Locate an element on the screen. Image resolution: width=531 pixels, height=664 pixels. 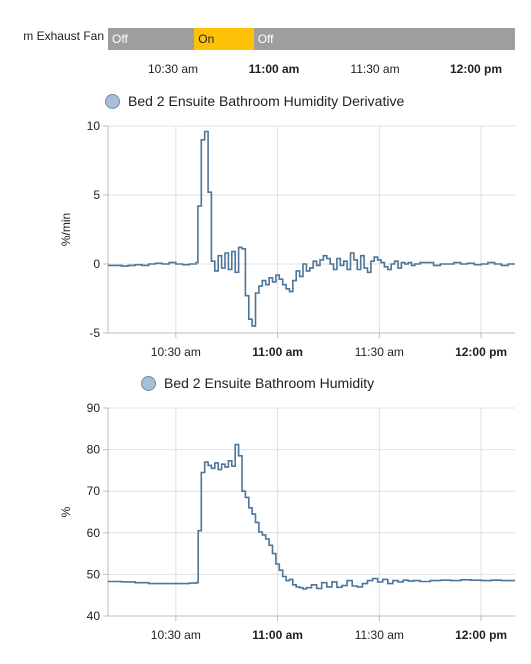
y-axis-label: %/min is located at coordinates (66, 229).